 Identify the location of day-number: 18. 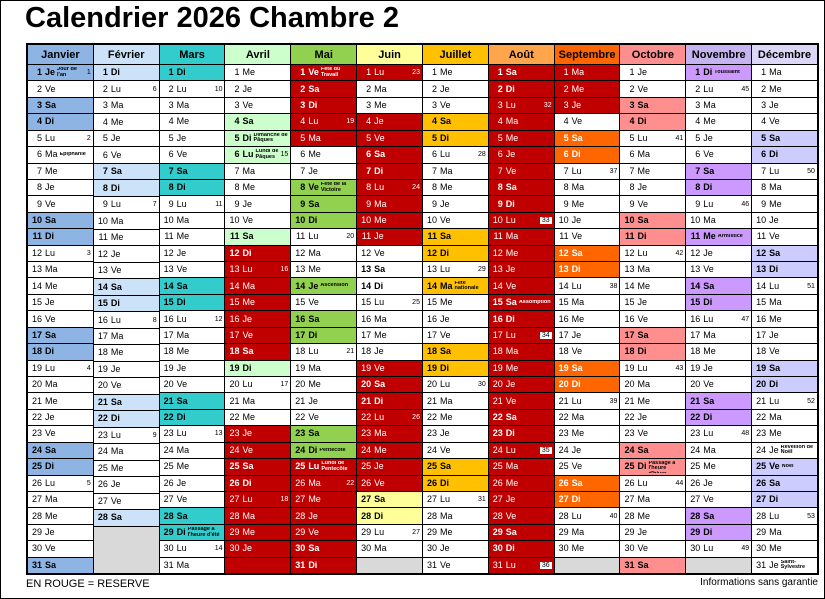
(695, 351).